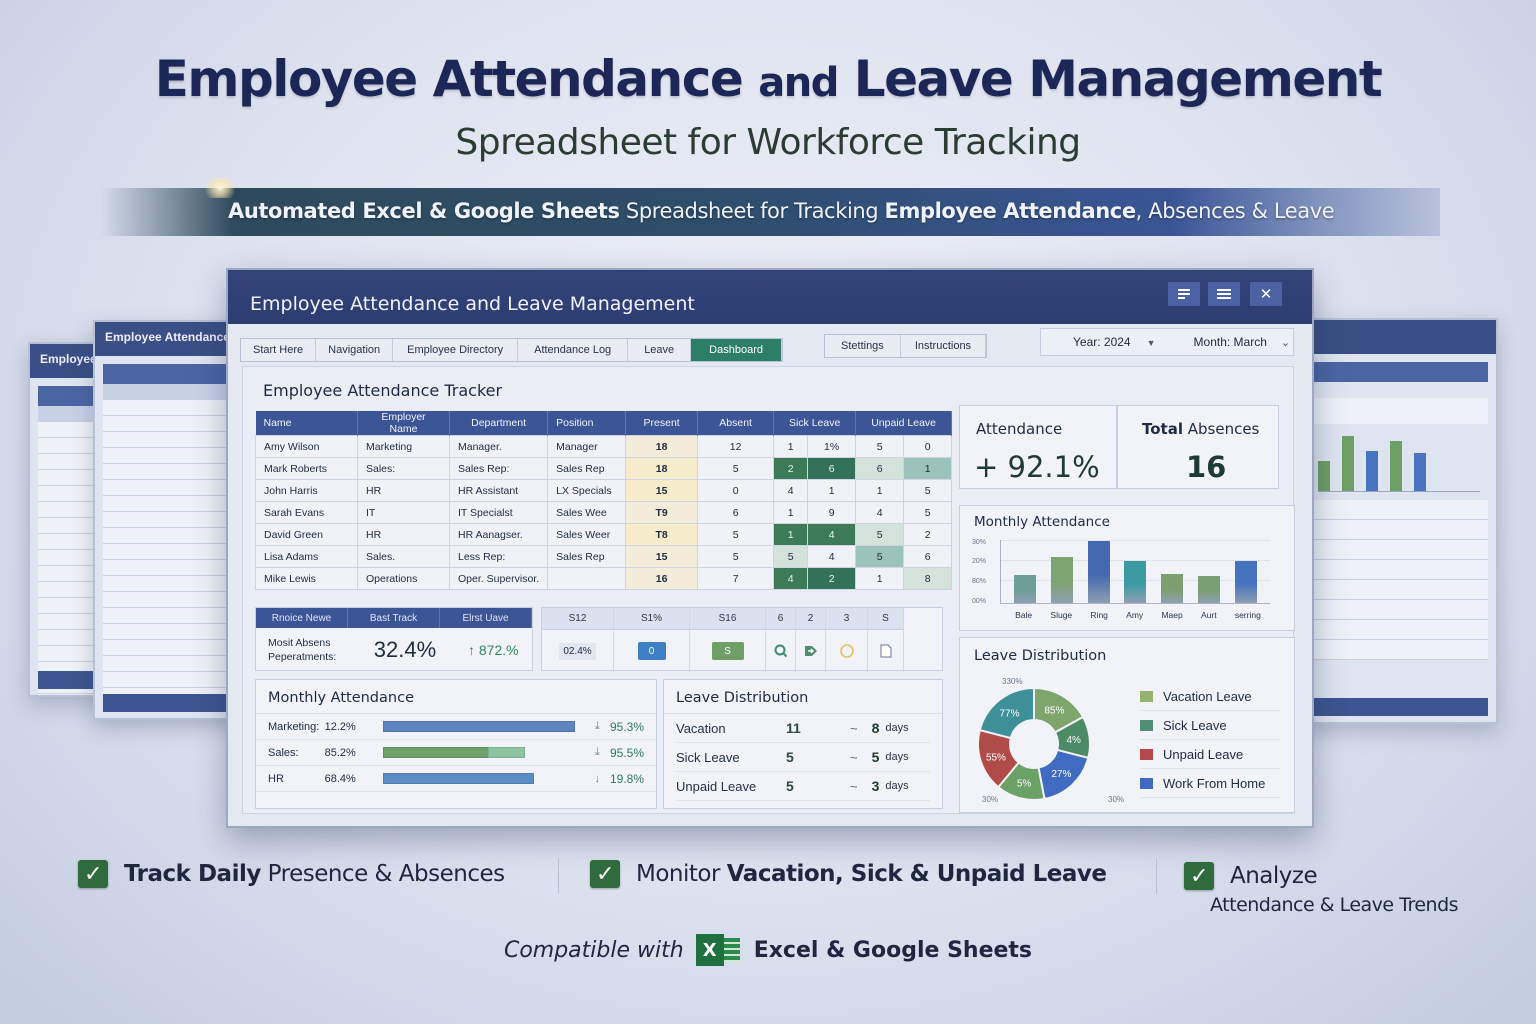  I want to click on col-present: Present, so click(662, 423).